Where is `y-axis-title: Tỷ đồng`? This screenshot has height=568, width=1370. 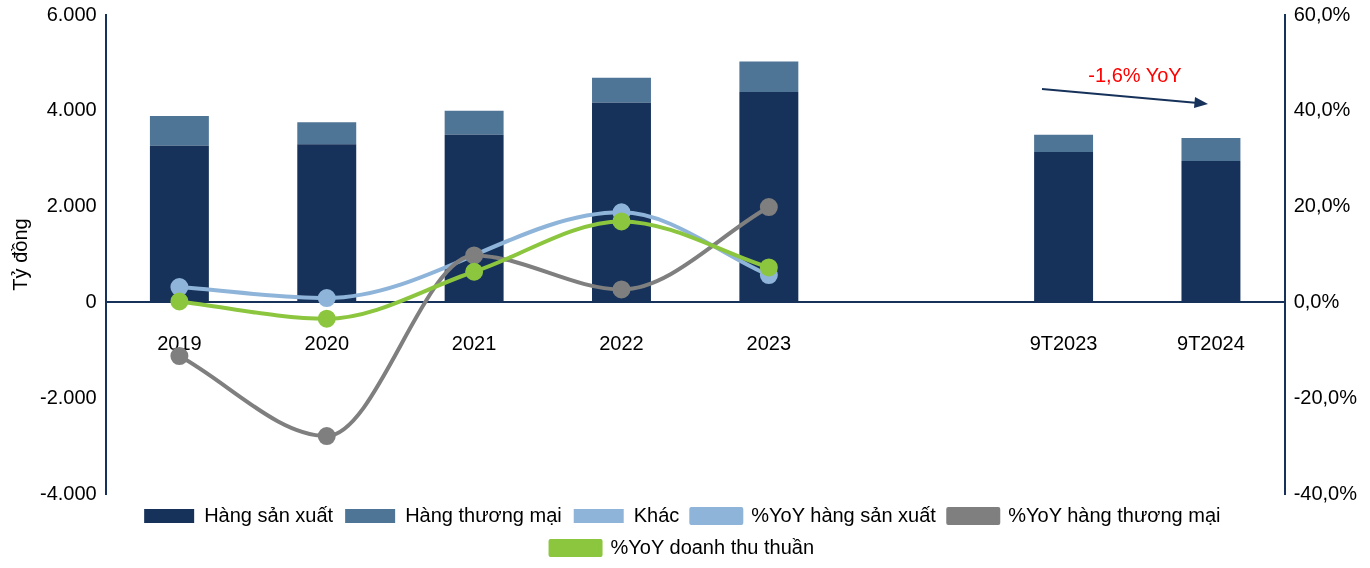
y-axis-title: Tỷ đồng is located at coordinates (19, 254).